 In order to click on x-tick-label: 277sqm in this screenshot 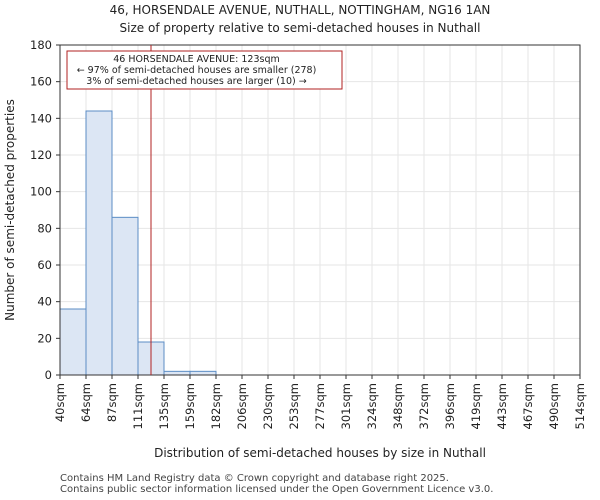, I will do `click(320, 406)`.